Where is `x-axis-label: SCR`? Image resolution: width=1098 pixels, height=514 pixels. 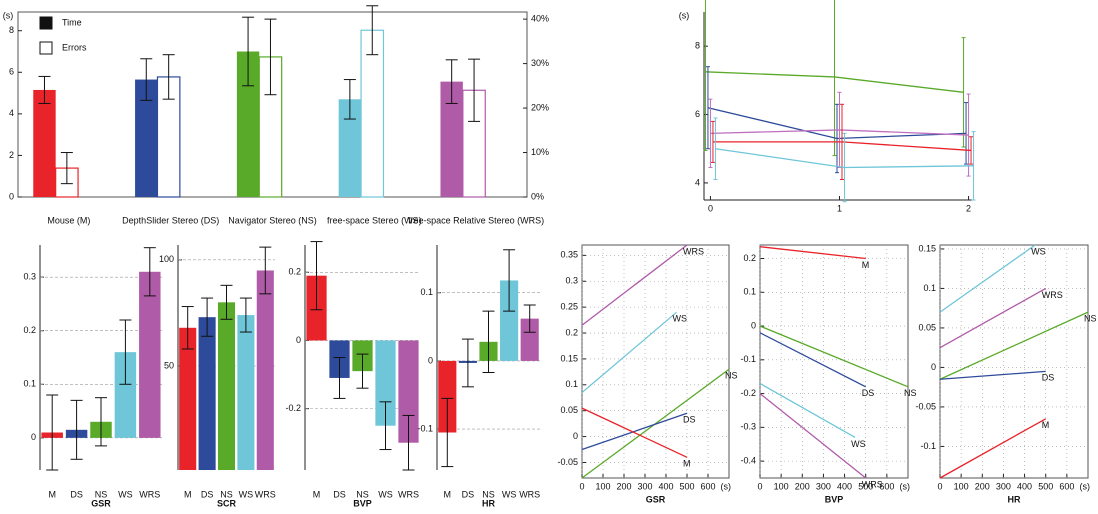 x-axis-label: SCR is located at coordinates (227, 503).